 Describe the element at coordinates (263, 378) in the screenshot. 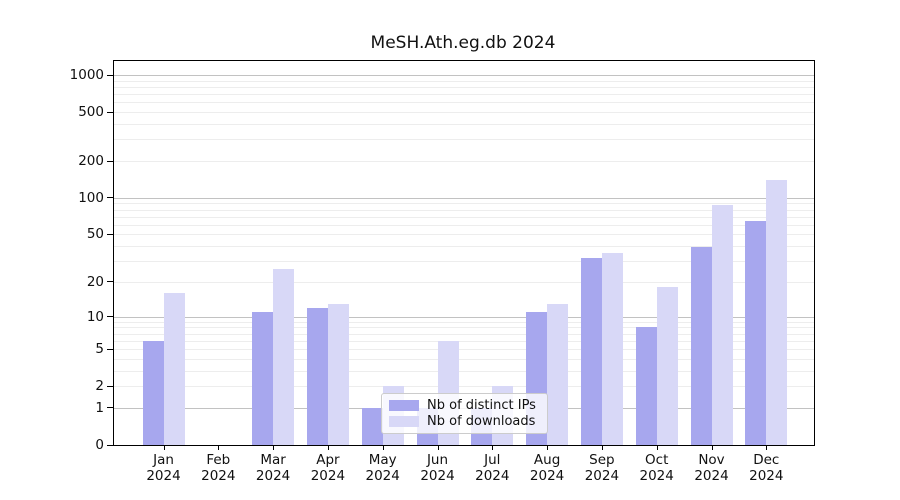

I see `bar-distinct-ips-mar` at that location.